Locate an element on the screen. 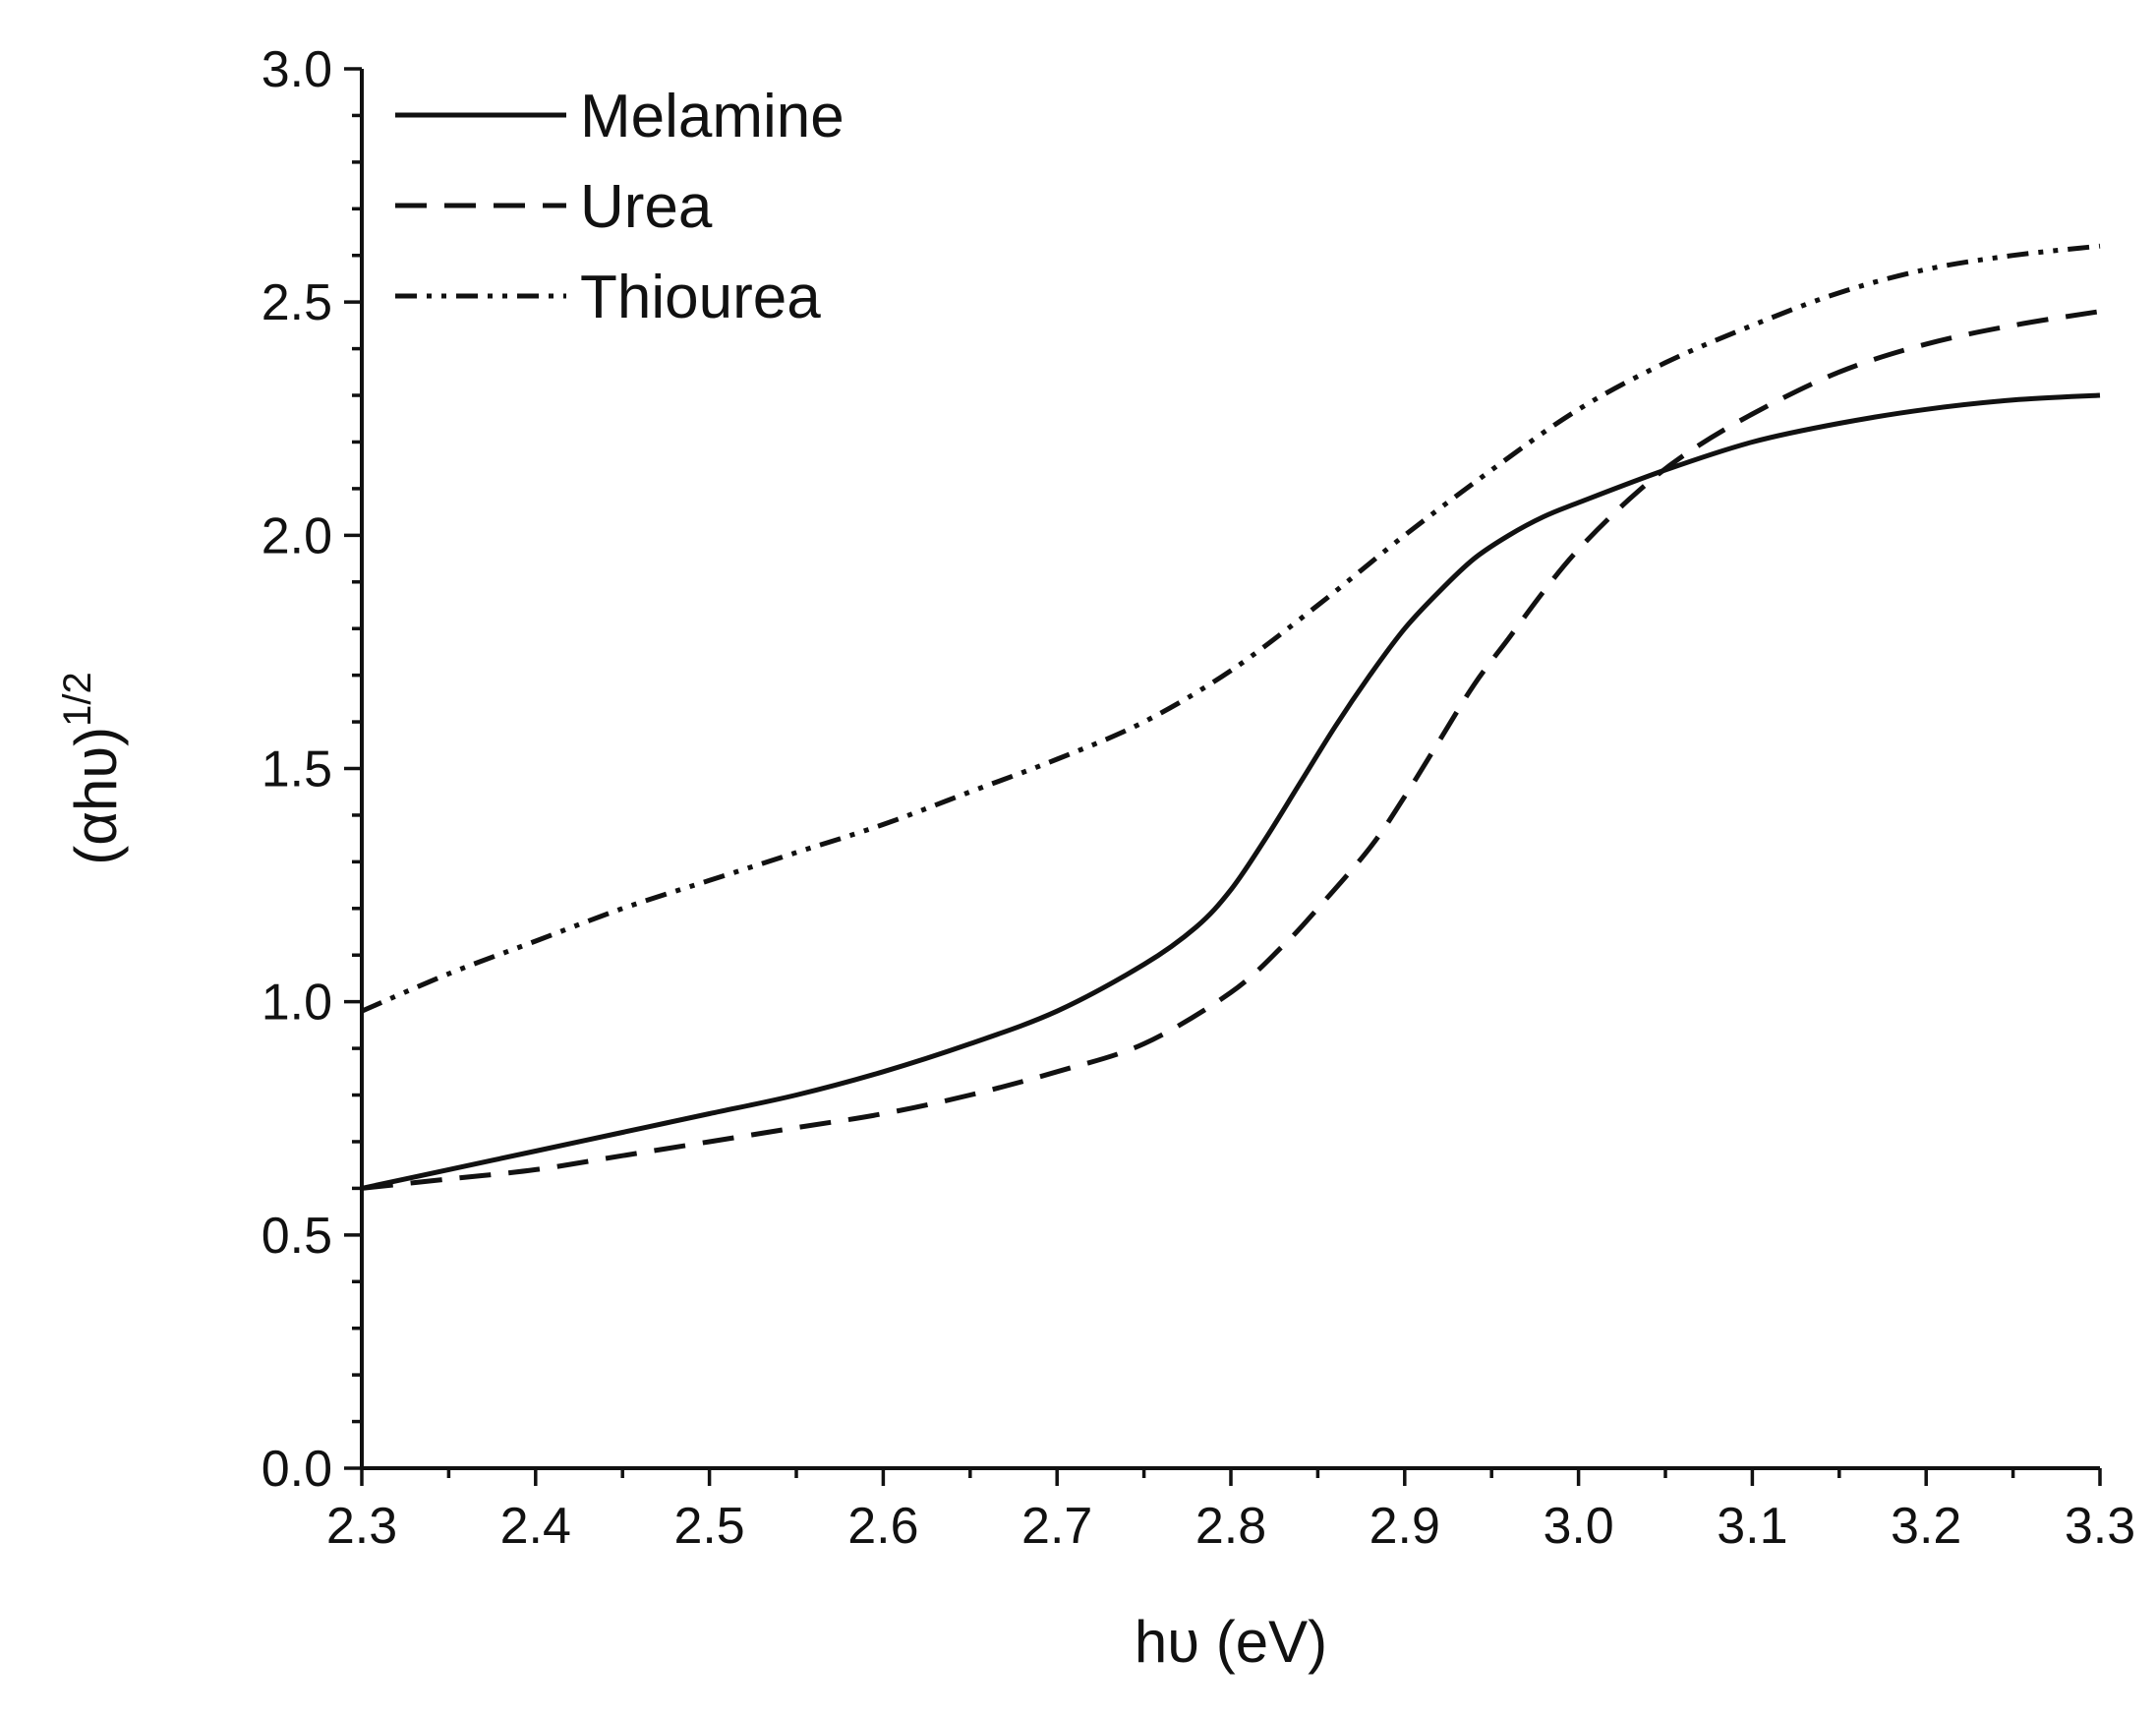 Image resolution: width=2156 pixels, height=1717 pixels. y-axis-title: (αhυ)1/2 is located at coordinates (92, 768).